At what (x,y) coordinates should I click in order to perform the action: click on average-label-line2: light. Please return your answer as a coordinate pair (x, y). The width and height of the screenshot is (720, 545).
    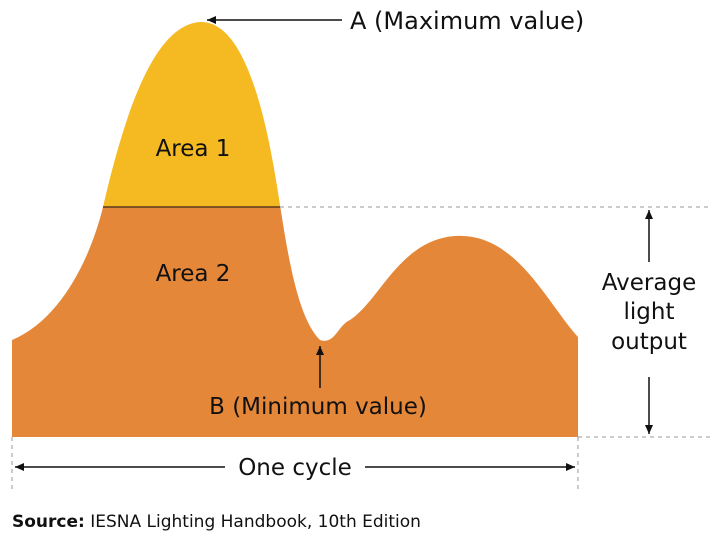
    Looking at the image, I should click on (649, 312).